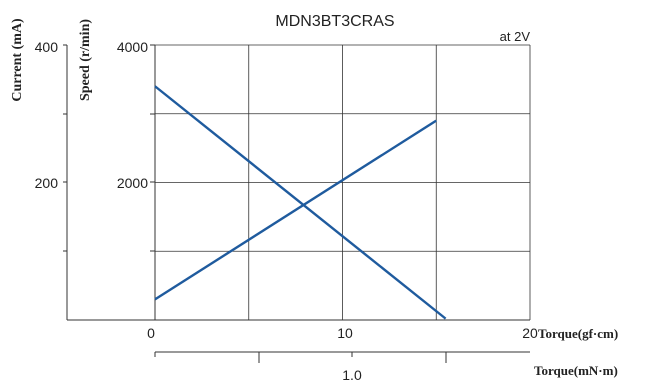 This screenshot has width=656, height=387. Describe the element at coordinates (530, 333) in the screenshot. I see `x-tick-label: 20` at that location.